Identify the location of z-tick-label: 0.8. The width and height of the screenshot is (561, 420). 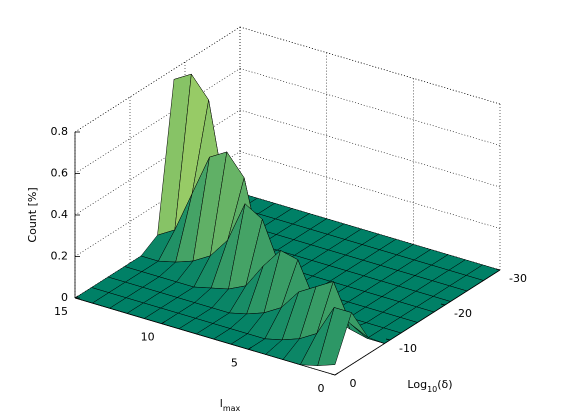
(60, 131).